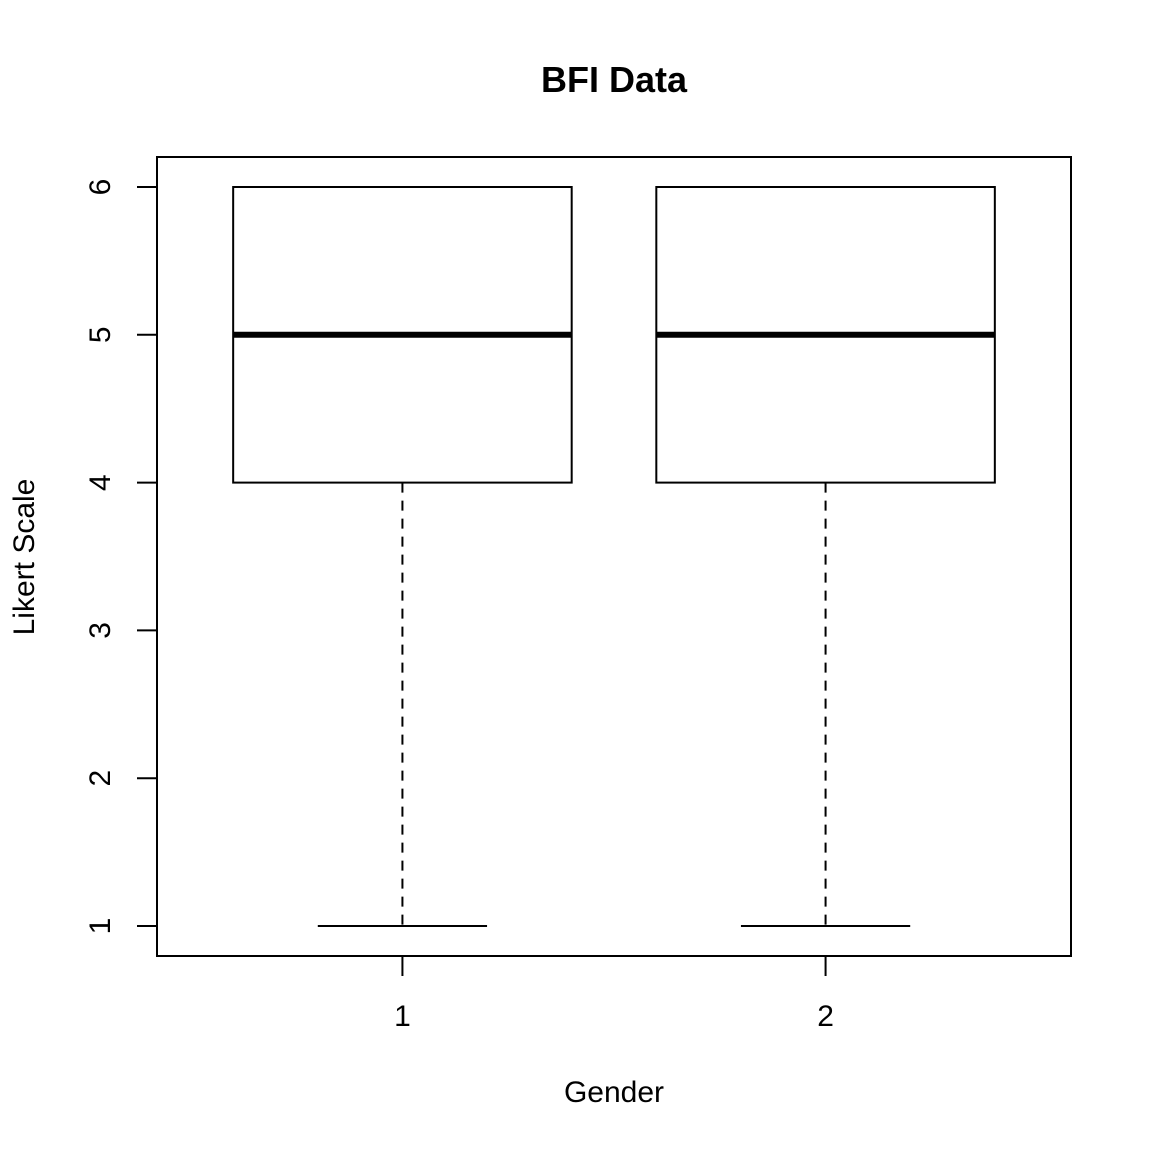 This screenshot has height=1152, width=1152. Describe the element at coordinates (100, 778) in the screenshot. I see `y-tick-label: 2` at that location.